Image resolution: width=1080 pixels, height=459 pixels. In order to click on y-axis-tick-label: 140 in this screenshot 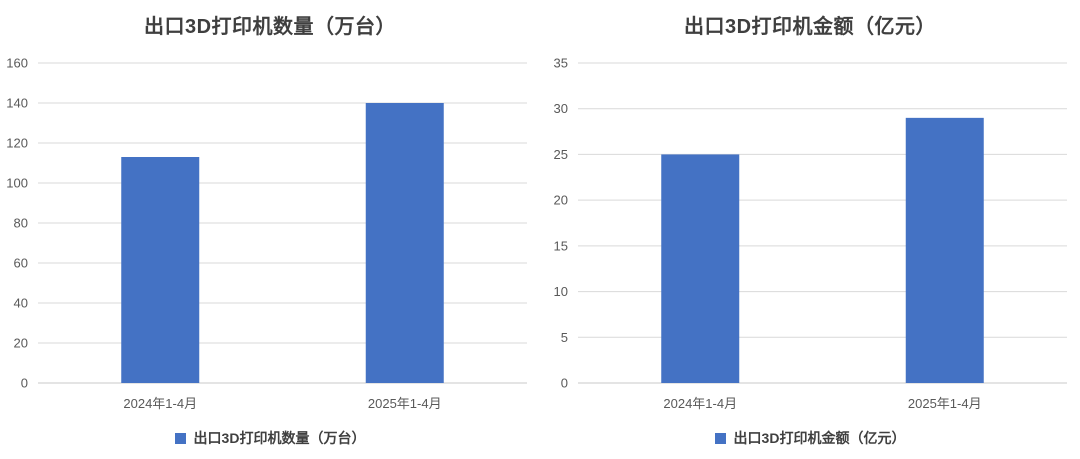, I will do `click(17, 103)`.